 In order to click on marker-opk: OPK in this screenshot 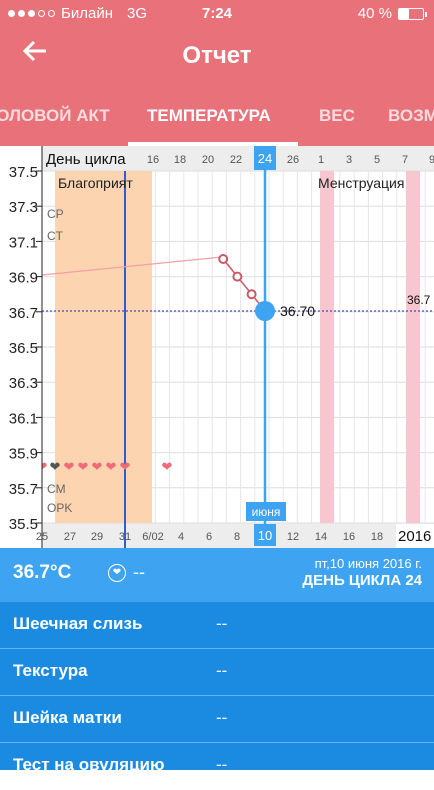, I will do `click(59, 508)`.